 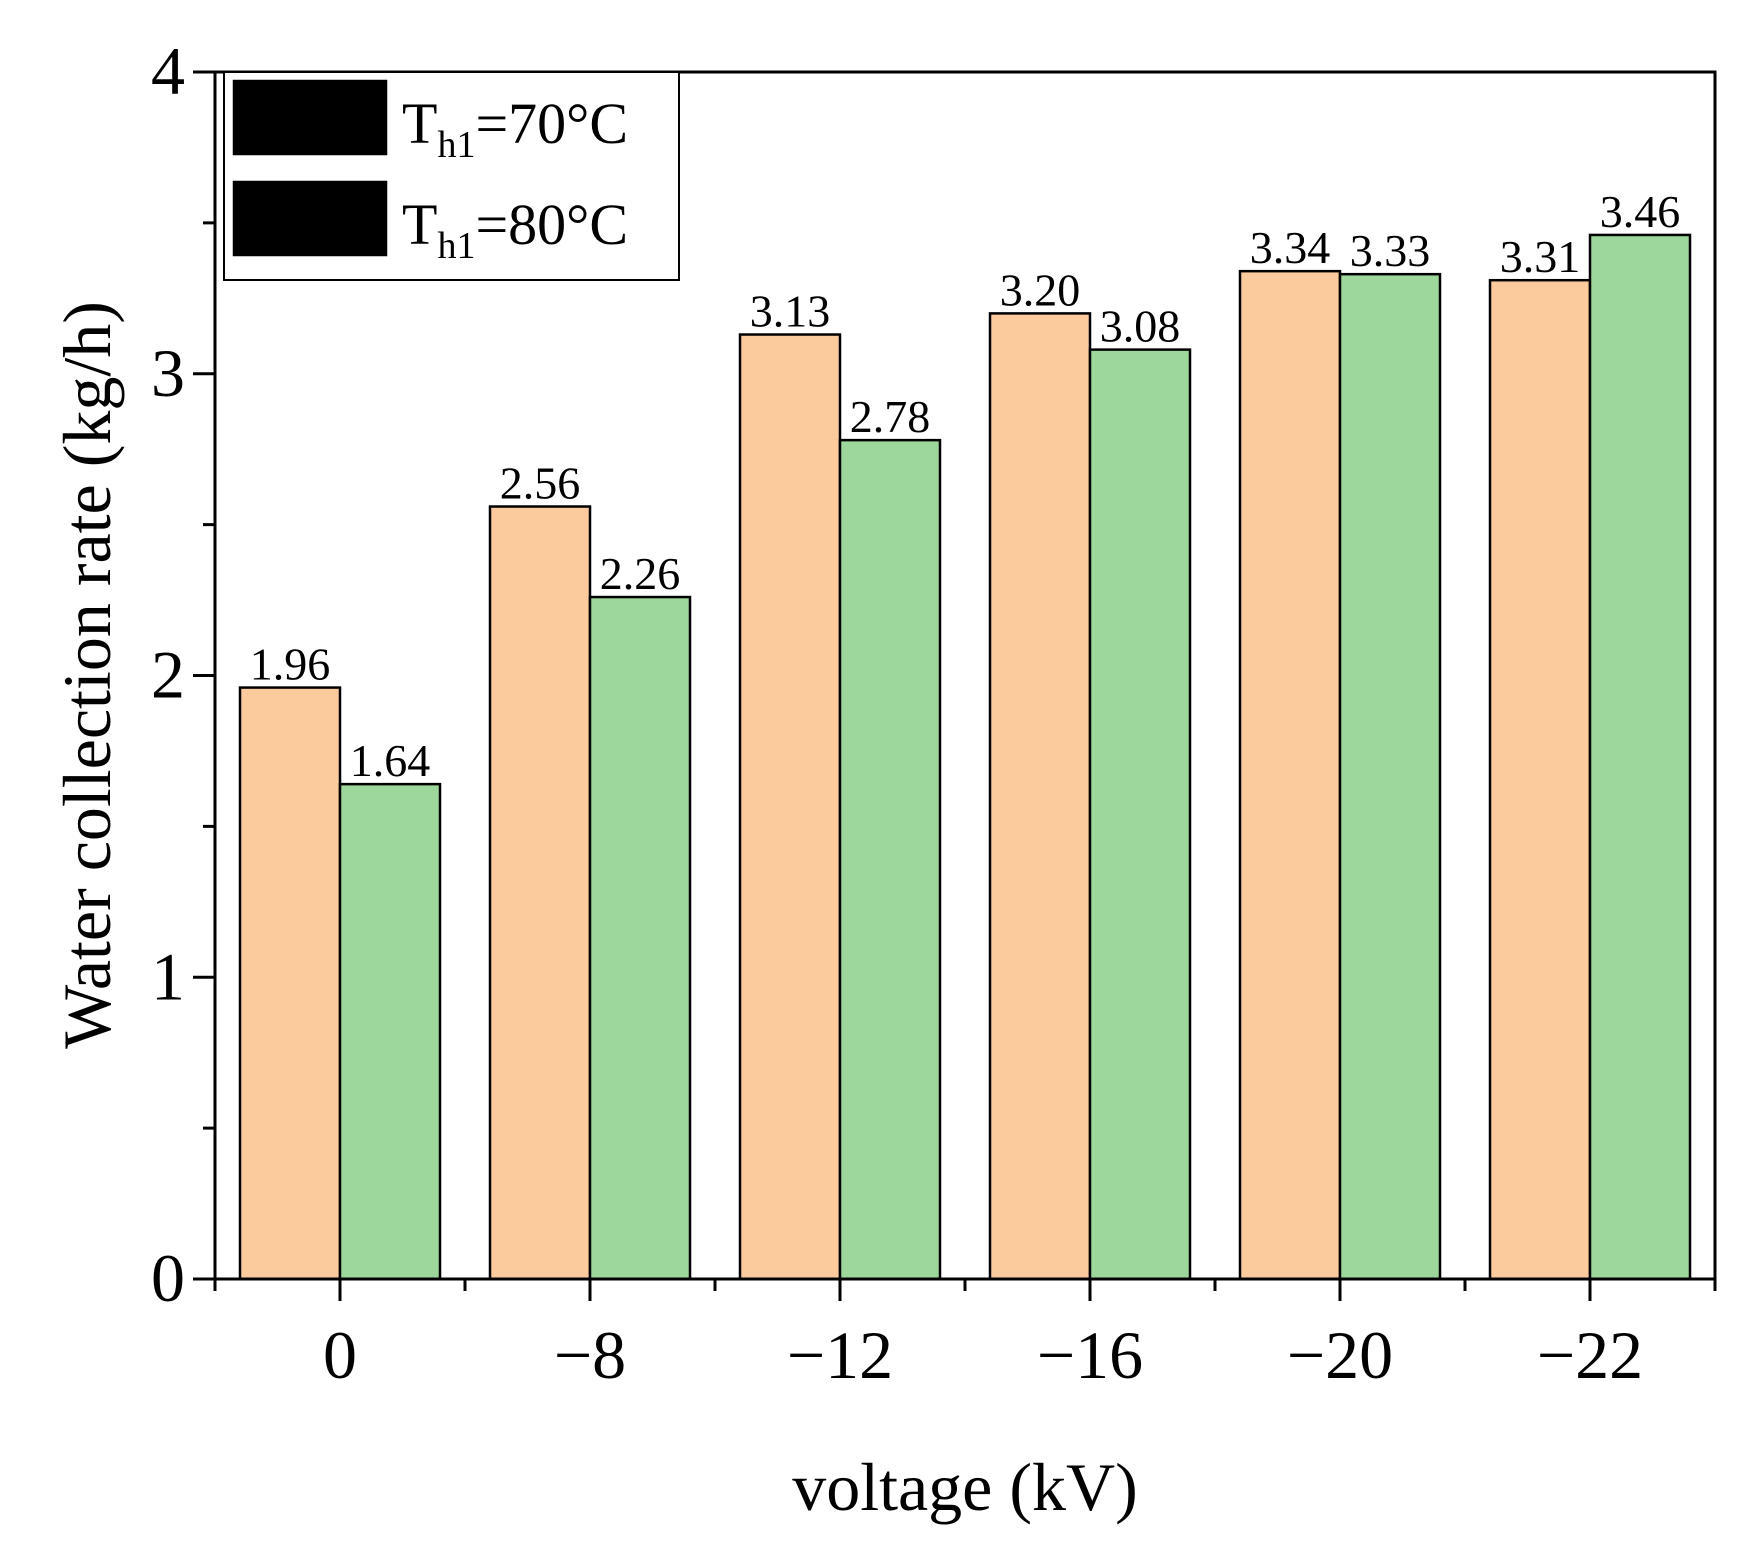 I want to click on data-label-series2-cat4: 3.08, so click(x=1140, y=326).